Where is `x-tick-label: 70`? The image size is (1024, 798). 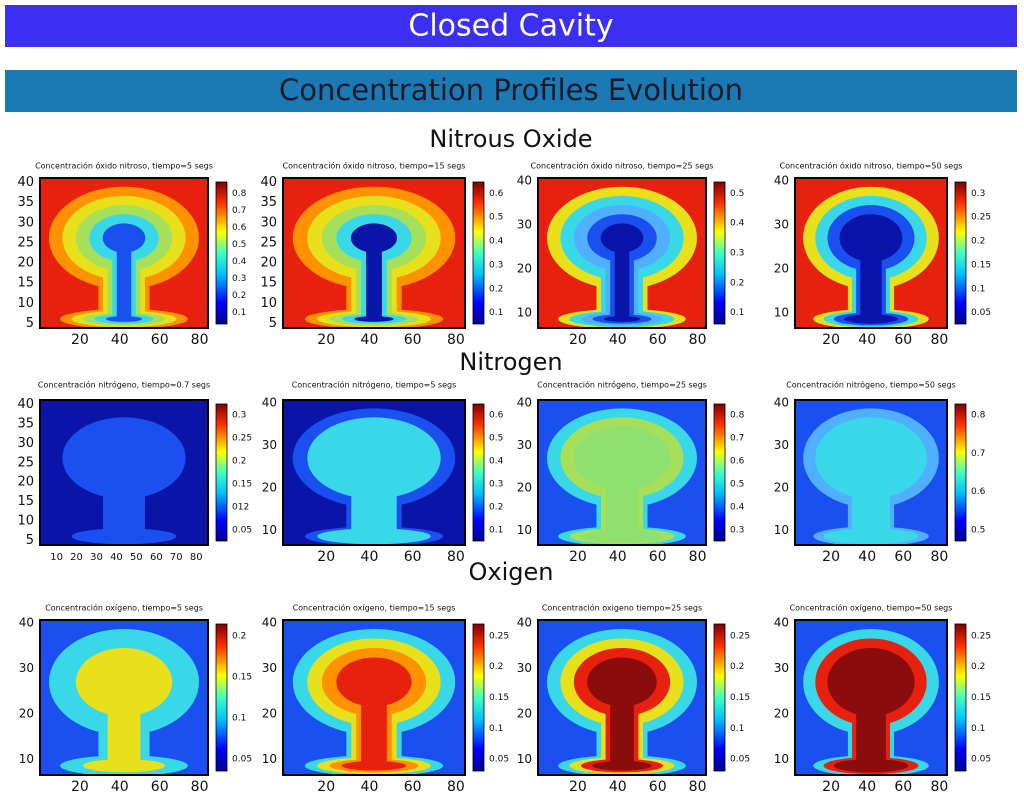 x-tick-label: 70 is located at coordinates (176, 557).